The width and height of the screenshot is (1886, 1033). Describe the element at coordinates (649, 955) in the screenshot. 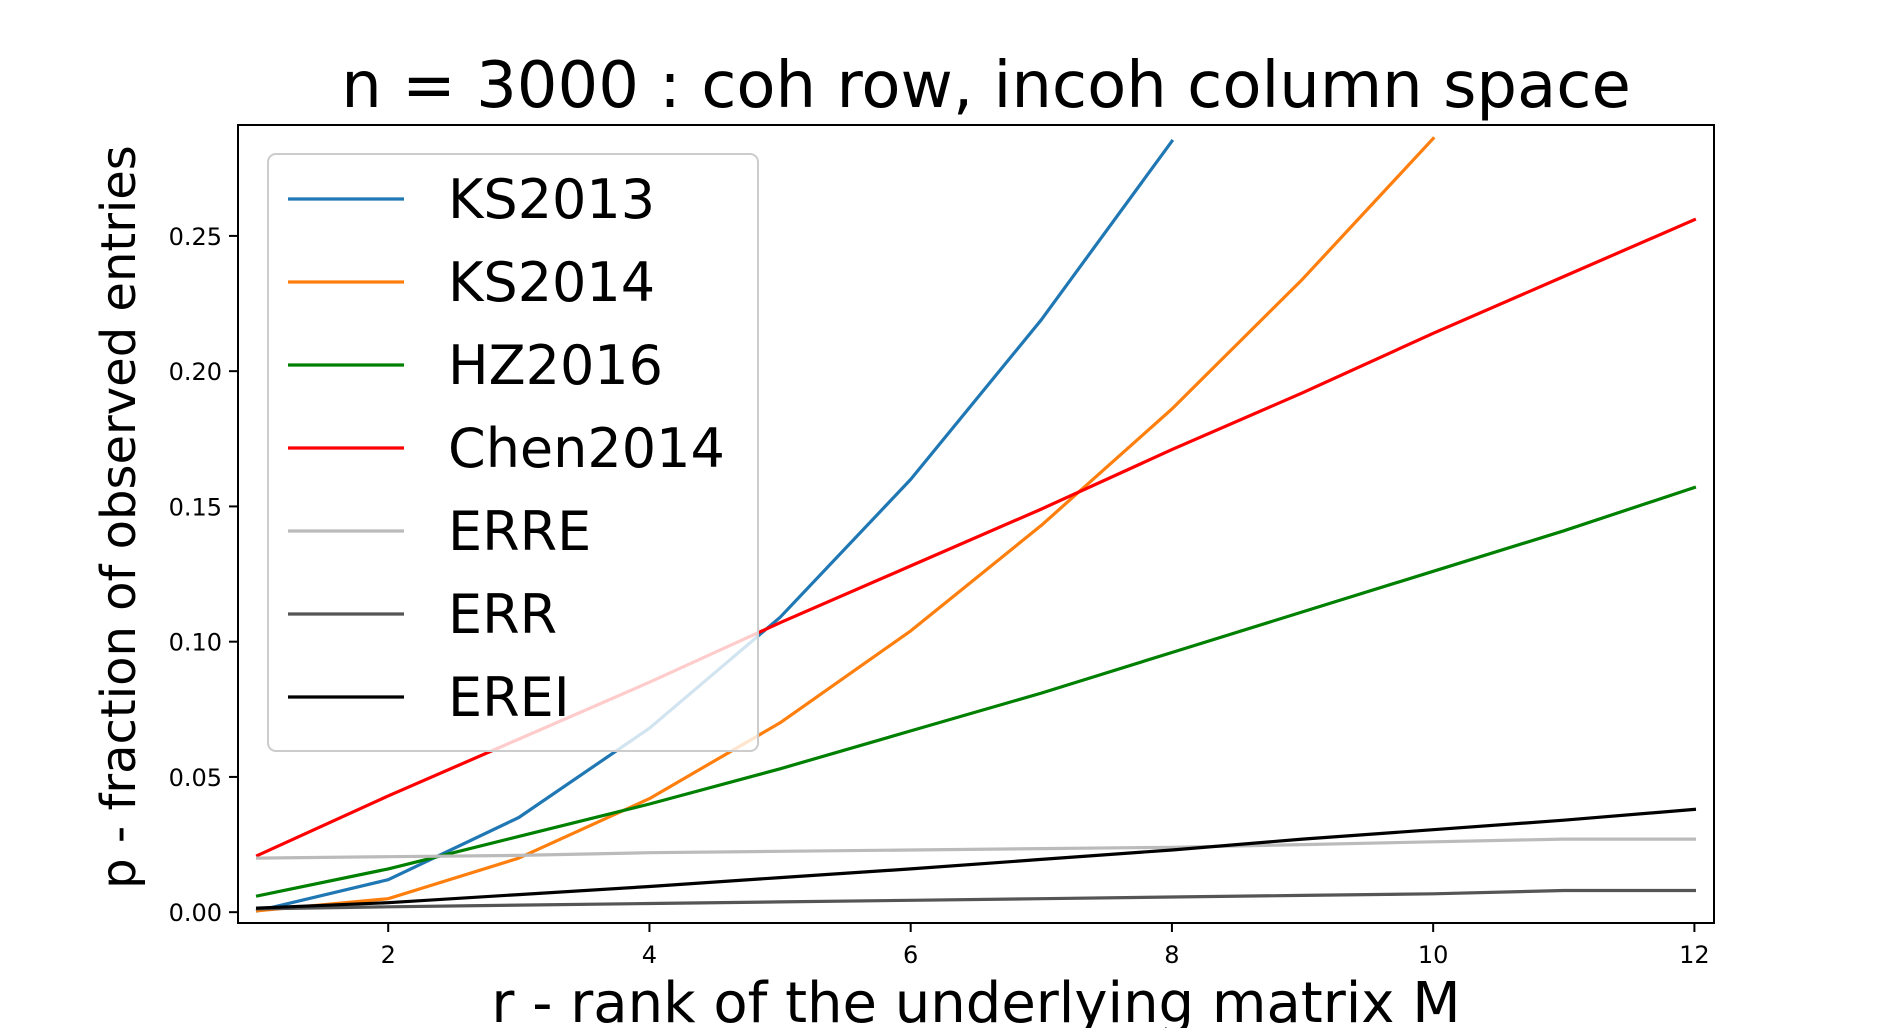

I see `x-tick-label: 4` at that location.